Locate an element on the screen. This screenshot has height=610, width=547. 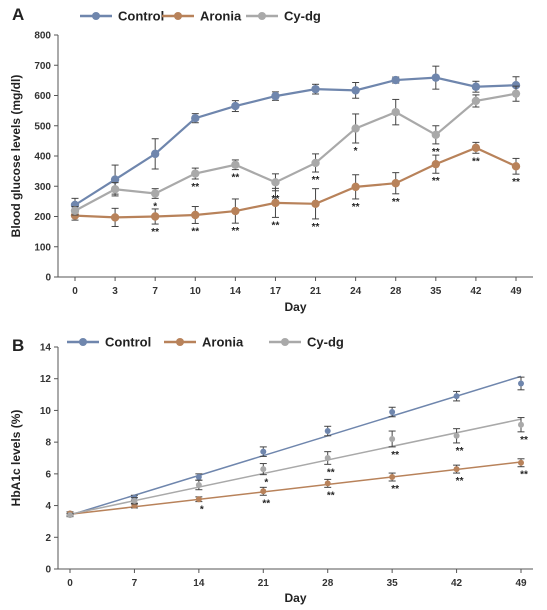
y-tick-label: 300 is located at coordinates (42, 187).